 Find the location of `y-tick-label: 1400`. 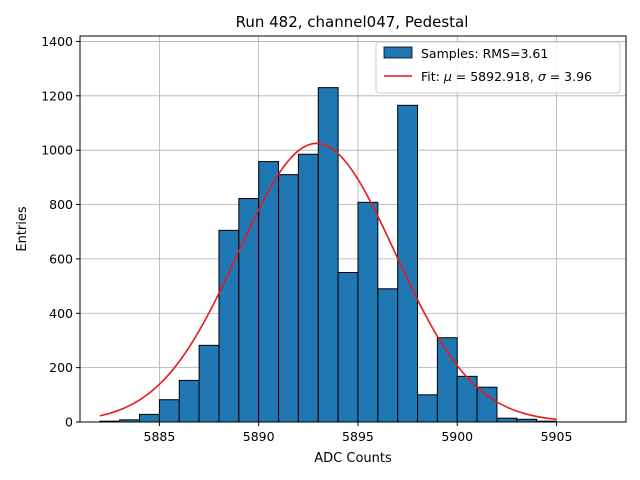

y-tick-label: 1400 is located at coordinates (57, 41).